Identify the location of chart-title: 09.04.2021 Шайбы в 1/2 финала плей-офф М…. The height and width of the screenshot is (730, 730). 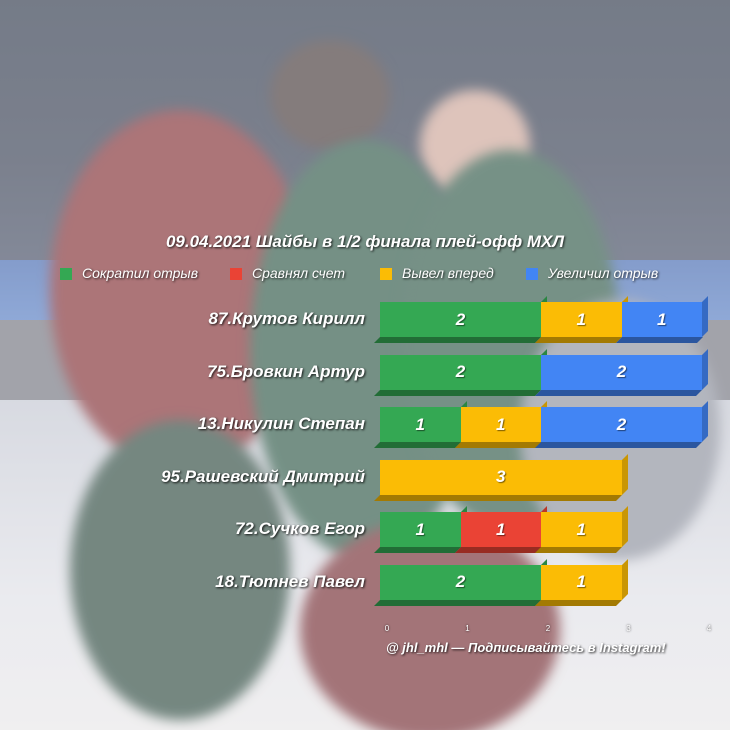
(365, 241).